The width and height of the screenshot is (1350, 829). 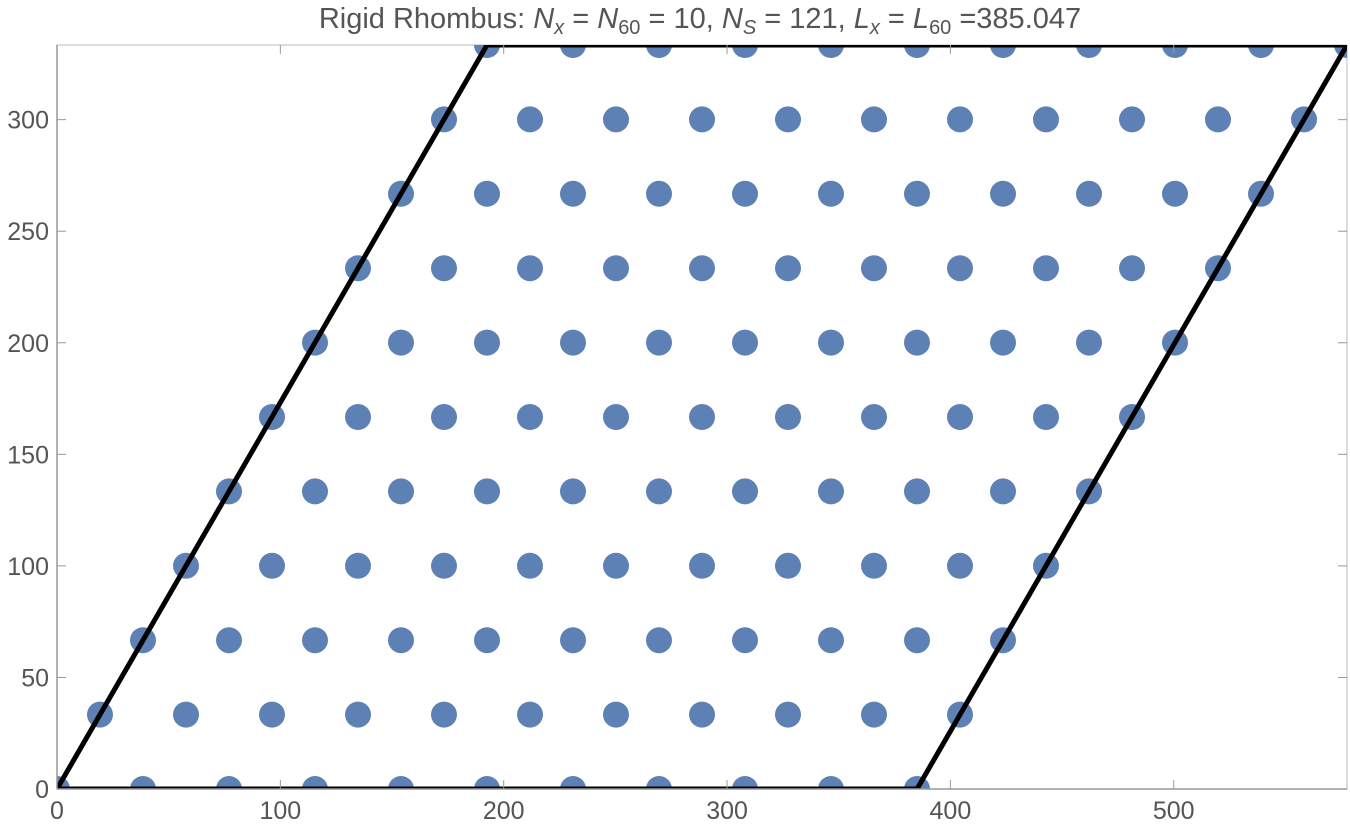 I want to click on x-tick-label: 200, so click(x=504, y=811).